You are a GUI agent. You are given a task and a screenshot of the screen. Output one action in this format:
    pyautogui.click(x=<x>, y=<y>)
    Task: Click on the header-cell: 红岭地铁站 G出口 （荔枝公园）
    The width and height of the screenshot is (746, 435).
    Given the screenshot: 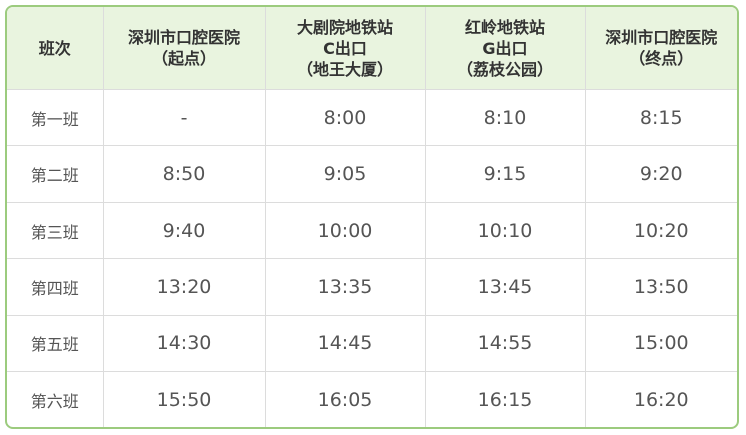 What is the action you would take?
    pyautogui.click(x=505, y=48)
    